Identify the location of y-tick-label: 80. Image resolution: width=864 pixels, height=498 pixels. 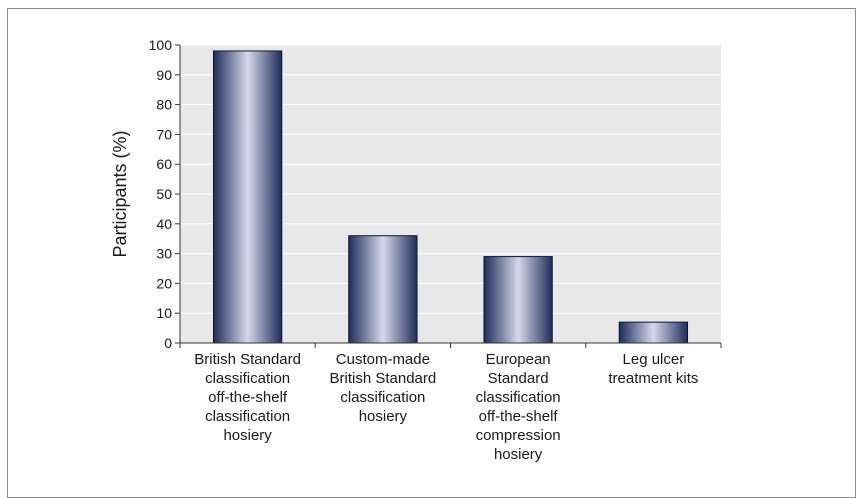
(164, 105).